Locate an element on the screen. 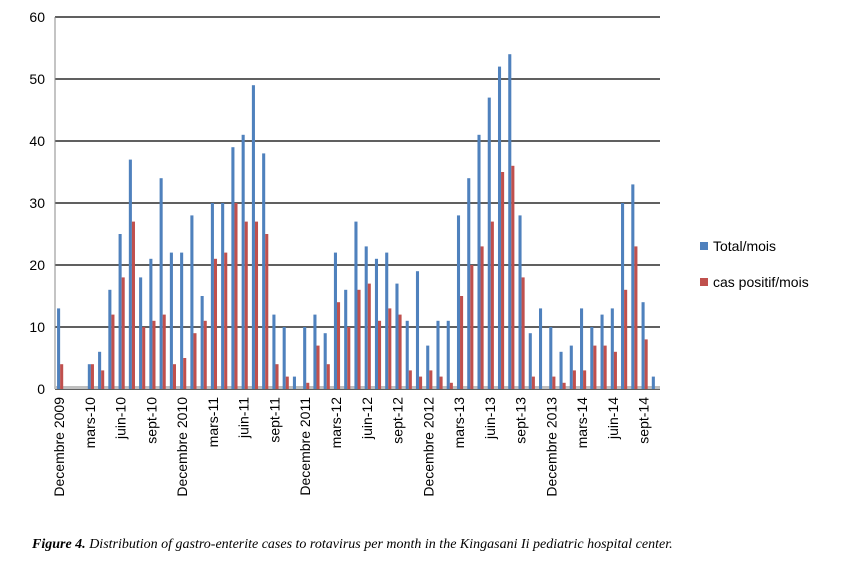 The height and width of the screenshot is (564, 853). x-tick-label: juin-12 is located at coordinates (367, 418).